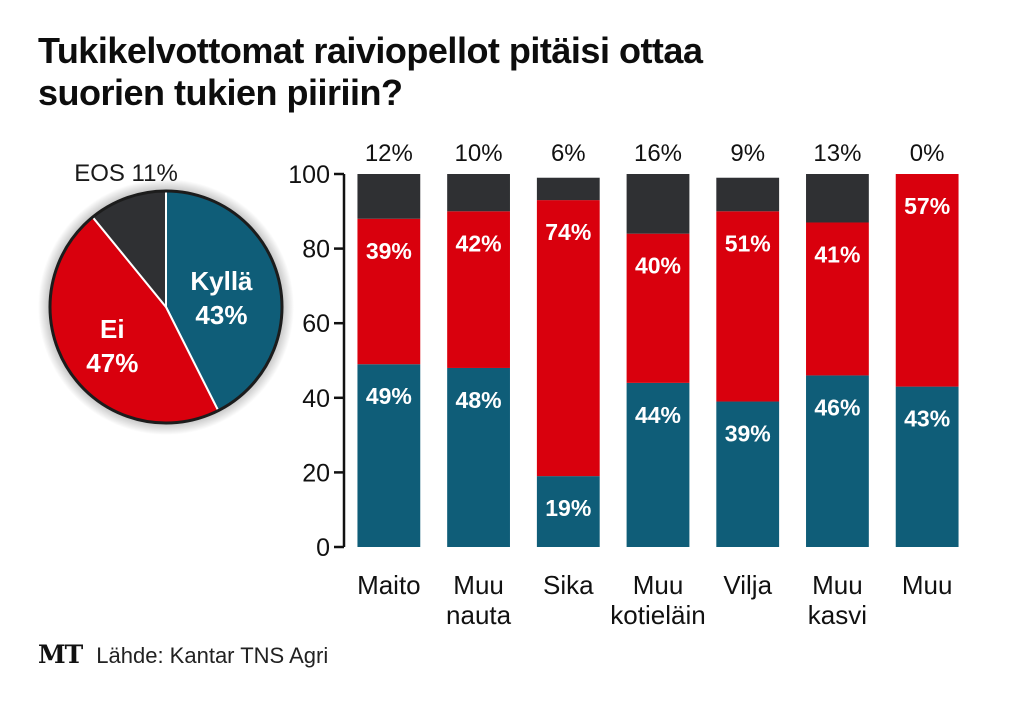 The image size is (1019, 702). What do you see at coordinates (309, 175) in the screenshot?
I see `y-tick-label: 100` at bounding box center [309, 175].